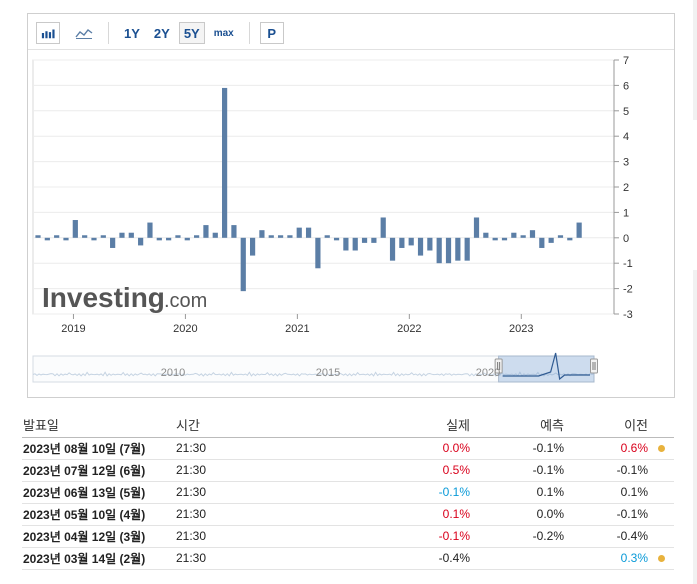 This screenshot has height=584, width=697. Describe the element at coordinates (594, 366) in the screenshot. I see `navigator-right-handle` at that location.